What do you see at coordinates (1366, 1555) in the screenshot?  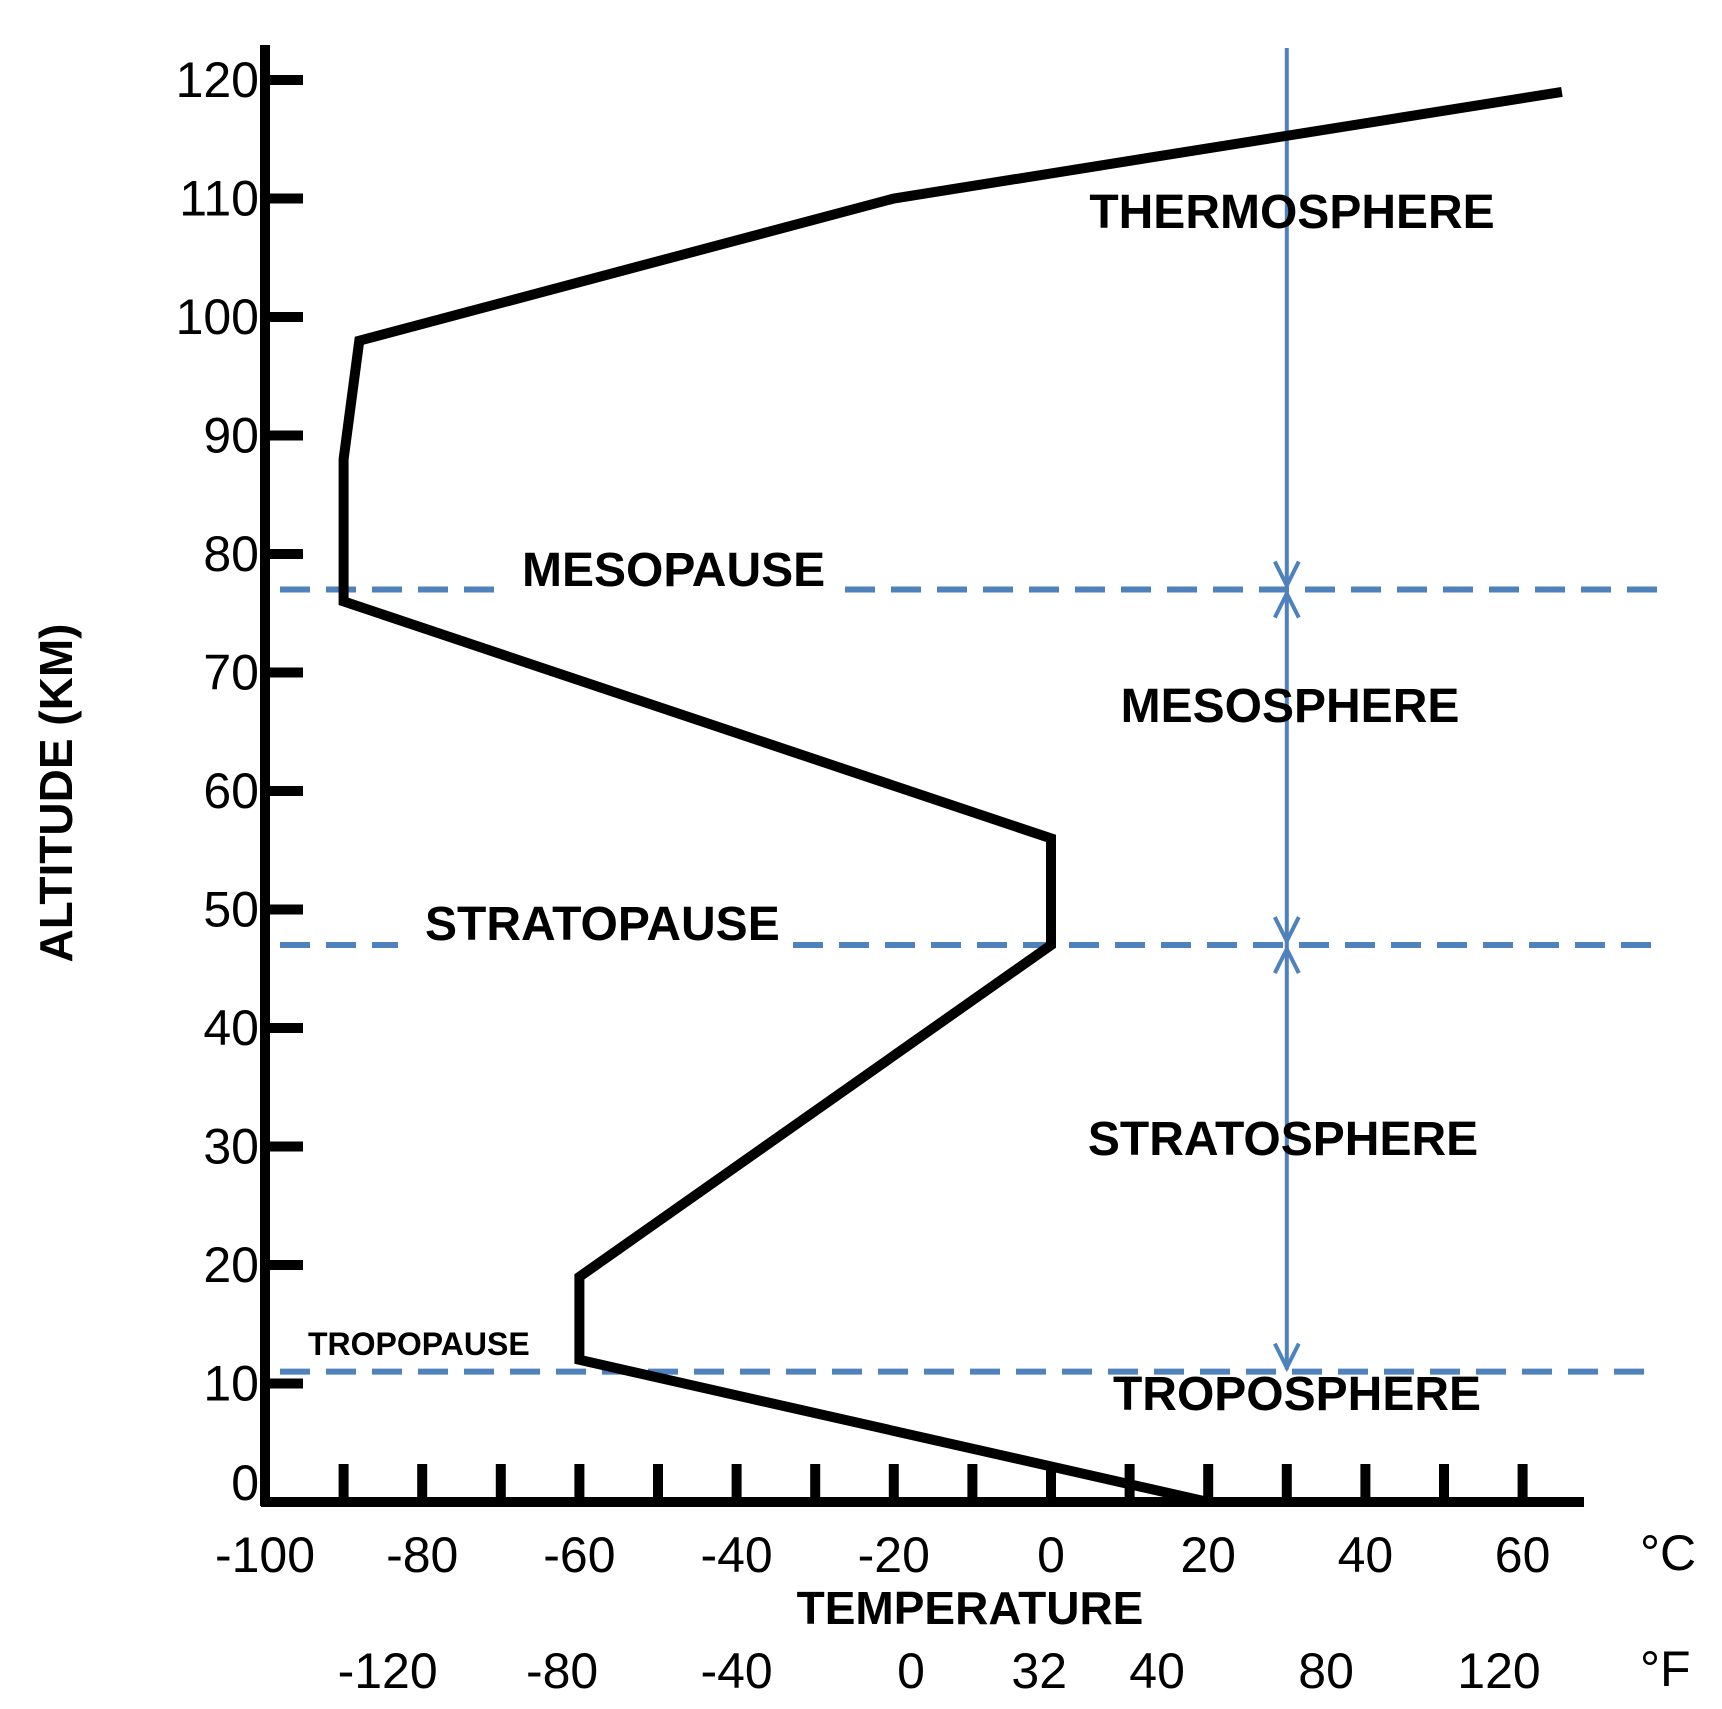 I see `x-tick-label-celsius: 40` at bounding box center [1366, 1555].